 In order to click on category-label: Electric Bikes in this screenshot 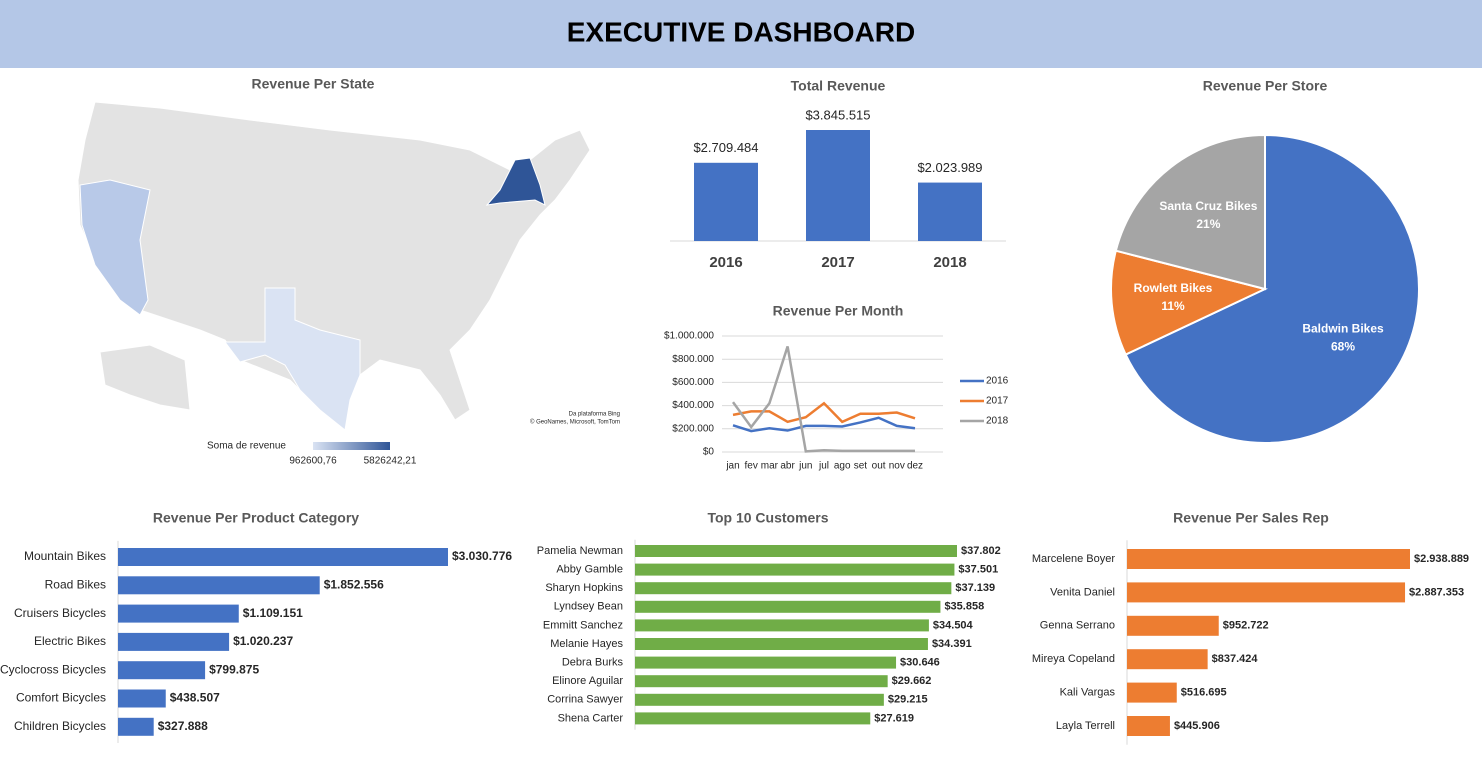, I will do `click(70, 641)`.